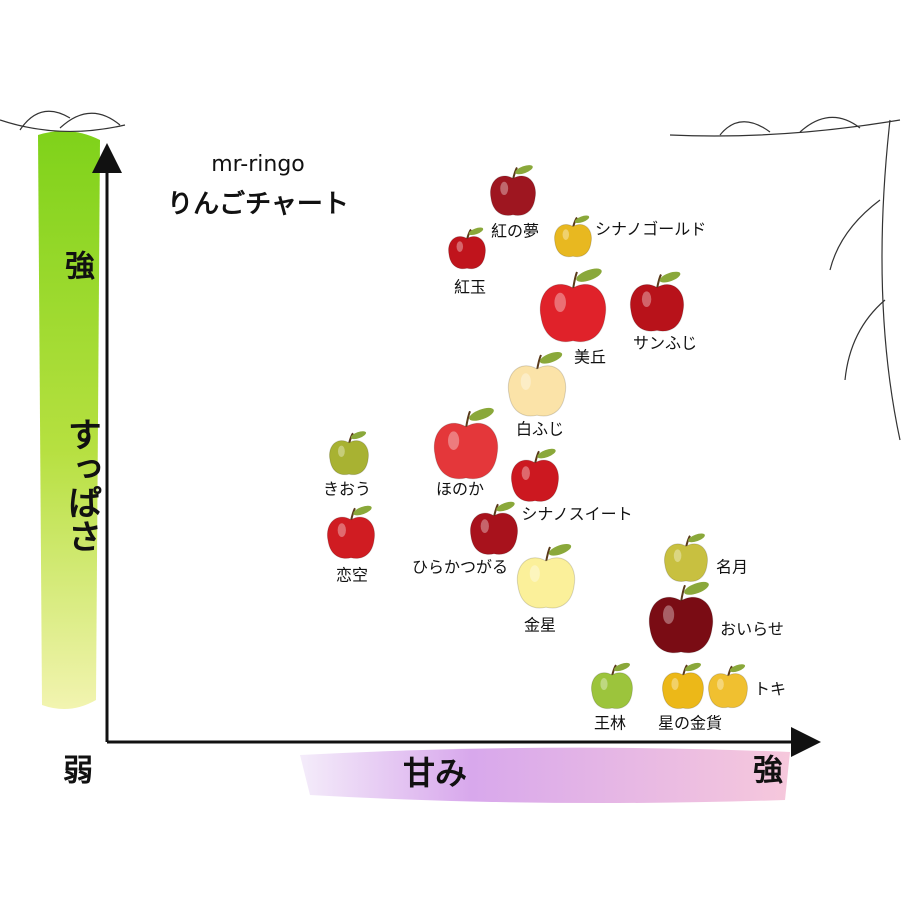 The image size is (920, 920). Describe the element at coordinates (752, 629) in the screenshot. I see `apple-label: おいらせ` at that location.